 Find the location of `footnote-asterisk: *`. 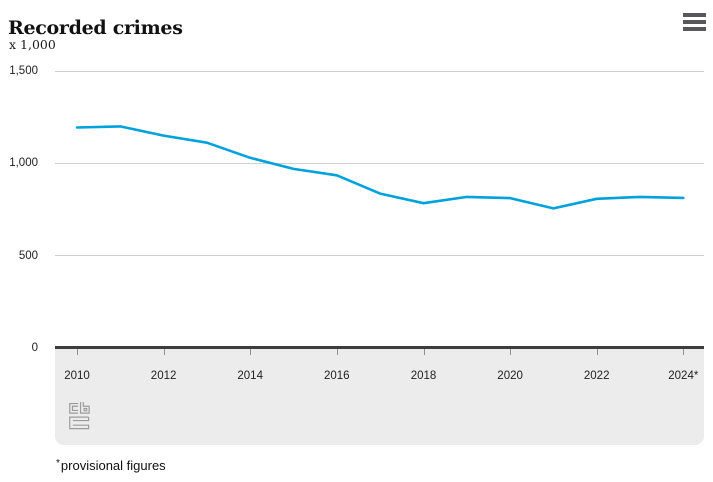

footnote-asterisk: * is located at coordinates (58, 463).